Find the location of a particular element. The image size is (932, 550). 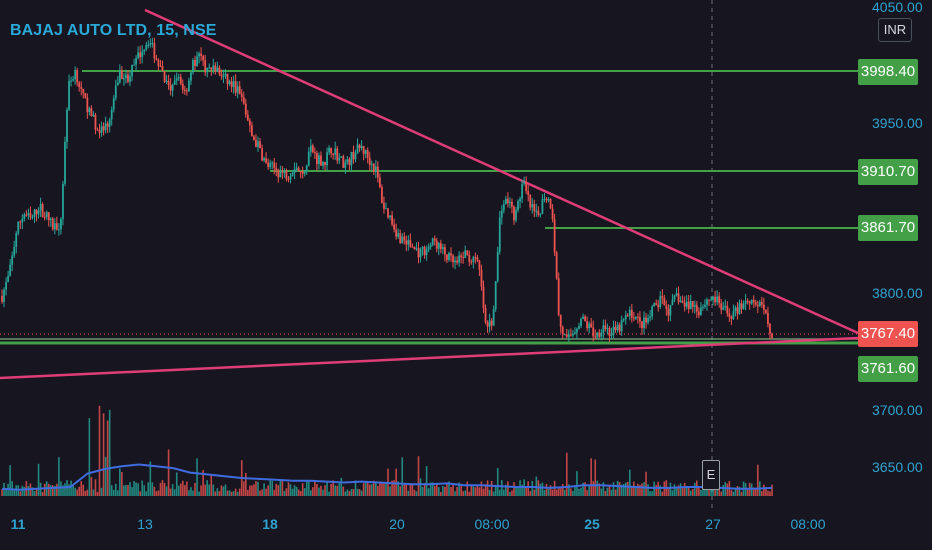

symbol-title: BAJAJ AUTO LTD, 15, NSE is located at coordinates (113, 30).